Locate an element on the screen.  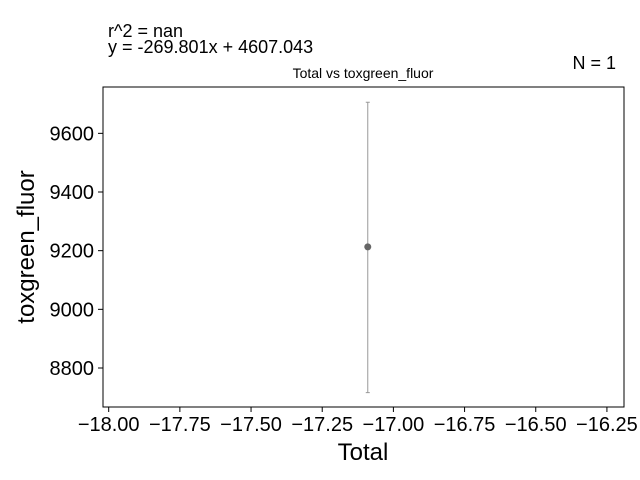
y-tick-label: 9200 is located at coordinates (72, 252).